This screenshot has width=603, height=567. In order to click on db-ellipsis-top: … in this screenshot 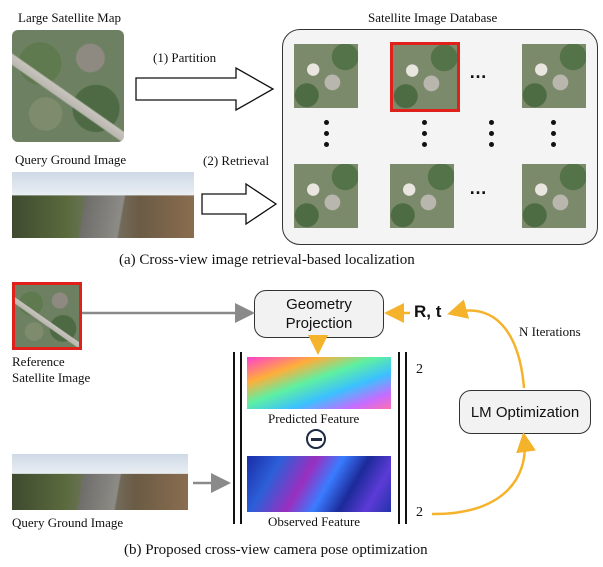, I will do `click(480, 72)`.